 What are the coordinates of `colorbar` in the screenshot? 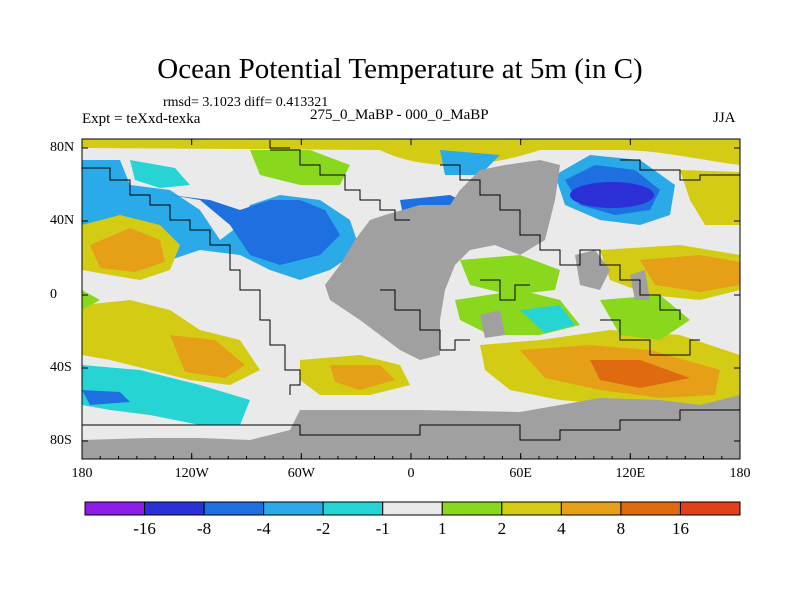 It's located at (412, 508).